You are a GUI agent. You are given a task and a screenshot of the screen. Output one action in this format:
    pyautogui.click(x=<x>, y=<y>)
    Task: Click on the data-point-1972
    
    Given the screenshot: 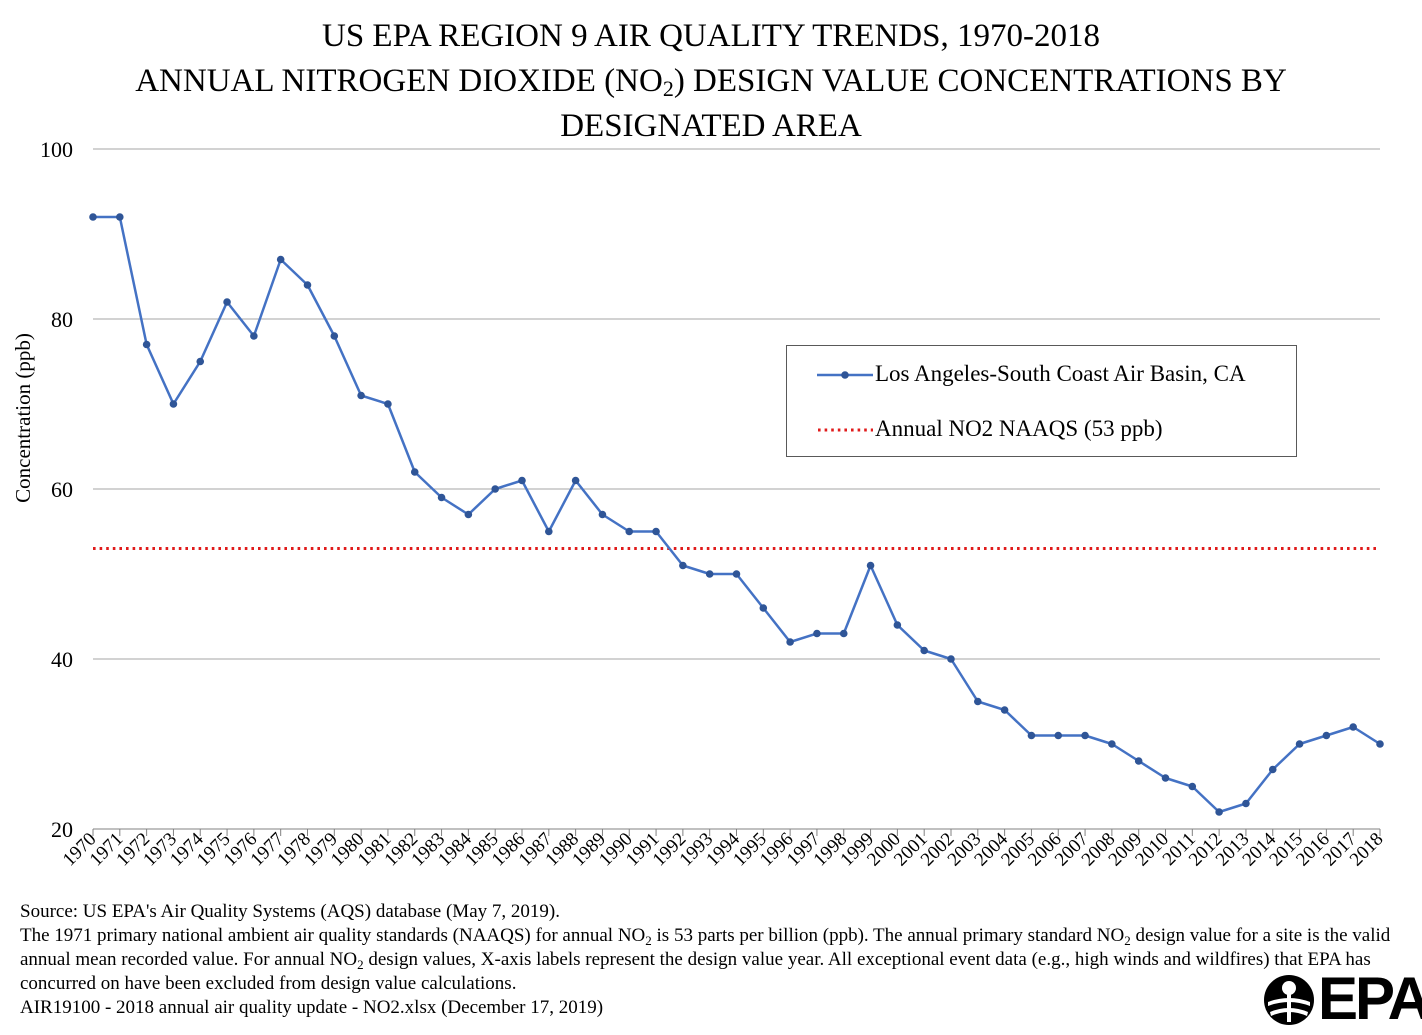 What is the action you would take?
    pyautogui.click(x=146, y=344)
    